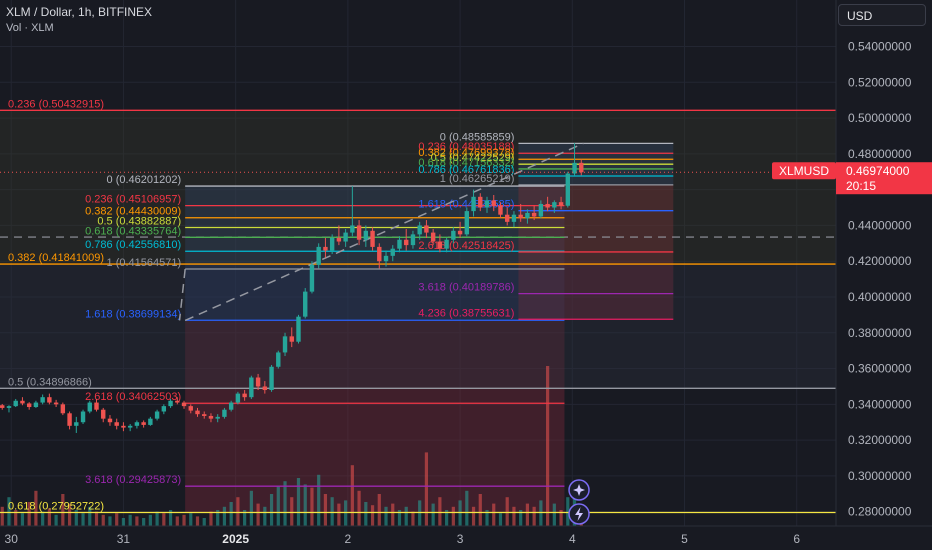 The height and width of the screenshot is (550, 932). Describe the element at coordinates (880, 333) in the screenshot. I see `y-tick-label: 0.38000000` at that location.